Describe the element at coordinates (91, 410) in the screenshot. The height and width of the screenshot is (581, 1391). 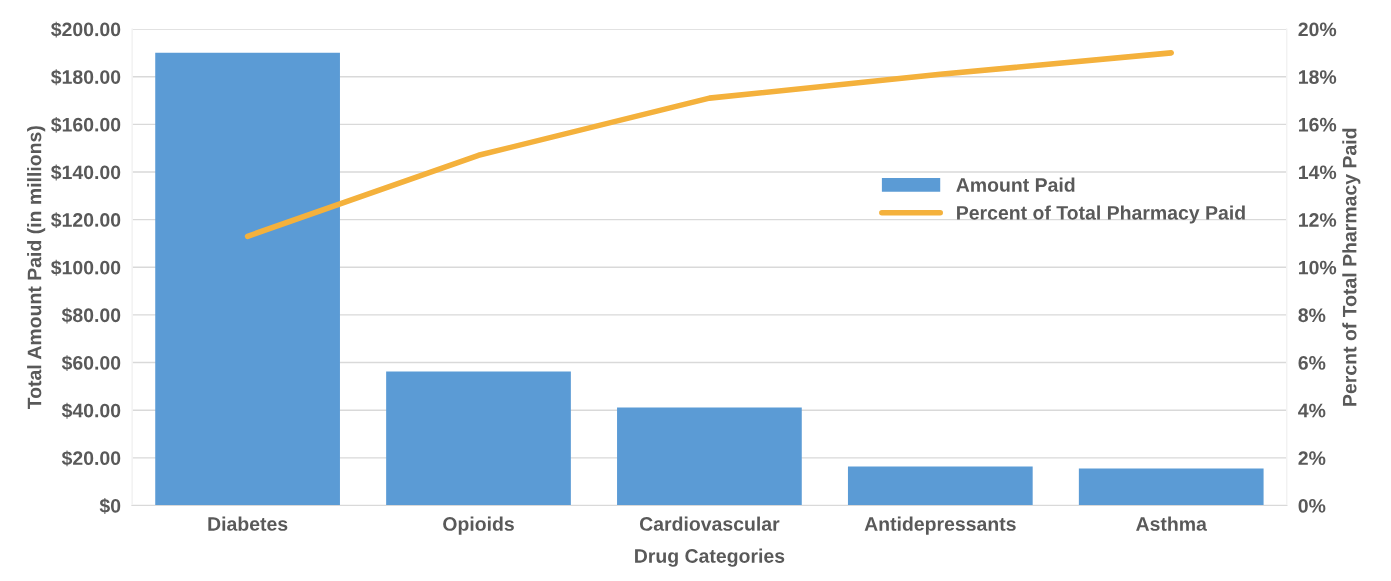
I see `y-tick-label: $40.00` at that location.